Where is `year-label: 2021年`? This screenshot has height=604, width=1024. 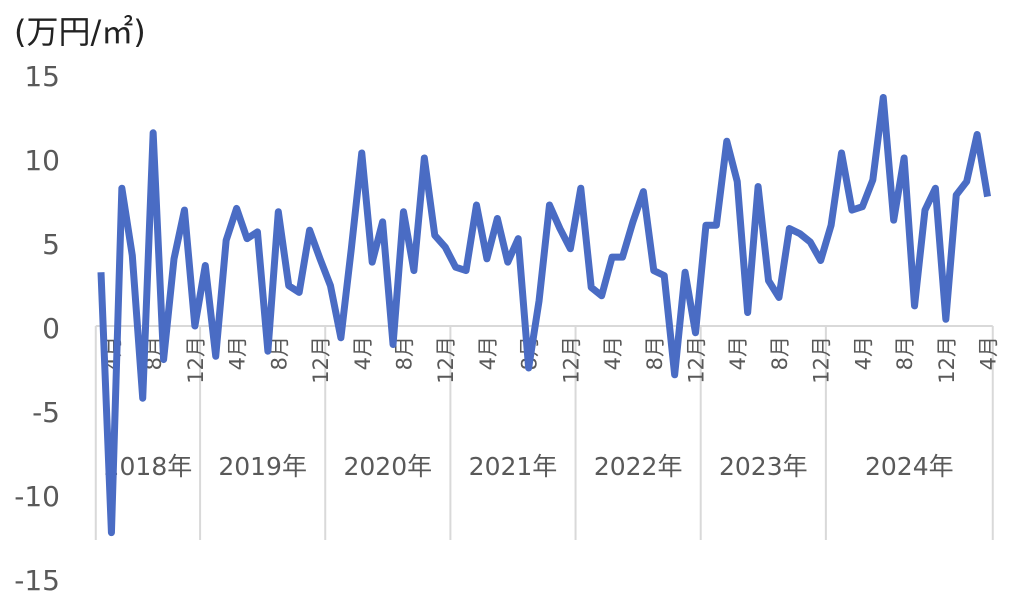
year-label: 2021年 is located at coordinates (513, 466).